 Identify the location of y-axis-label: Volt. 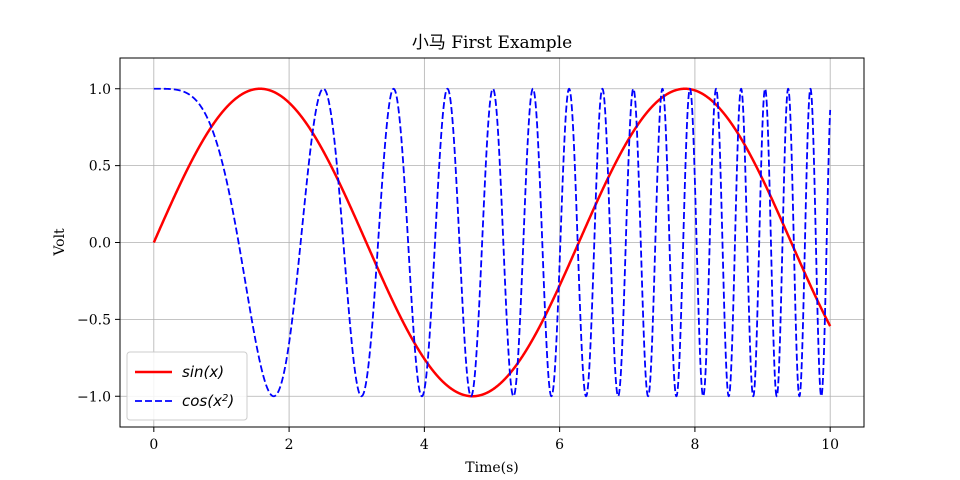
(60, 242).